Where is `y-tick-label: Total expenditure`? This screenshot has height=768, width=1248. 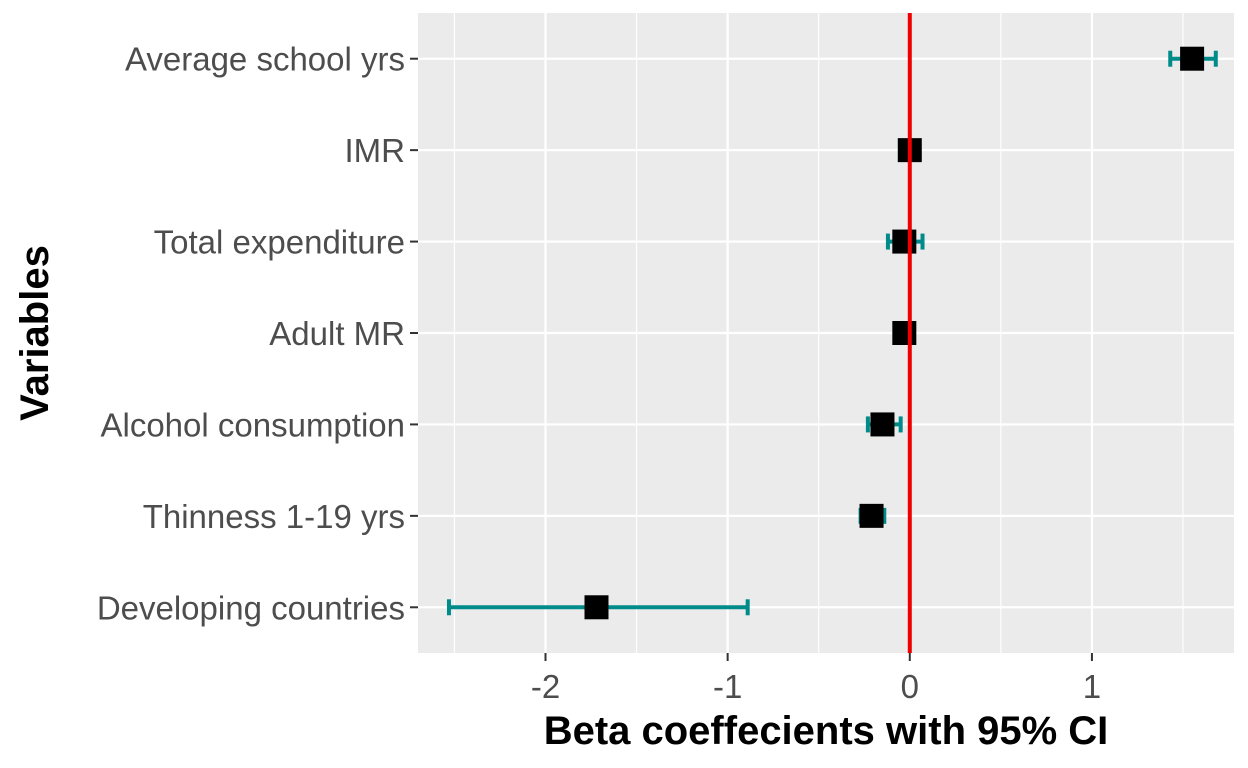 y-tick-label: Total expenditure is located at coordinates (279, 242).